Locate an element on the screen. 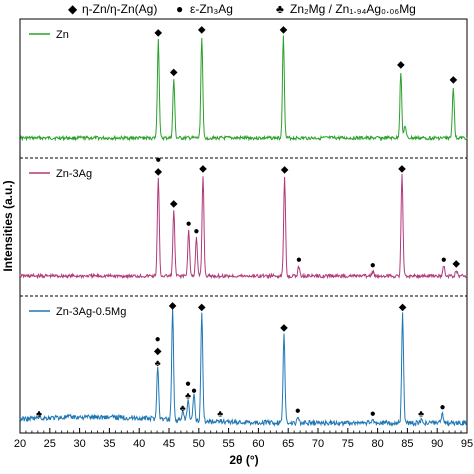  x-tick-label: 95 is located at coordinates (467, 444).